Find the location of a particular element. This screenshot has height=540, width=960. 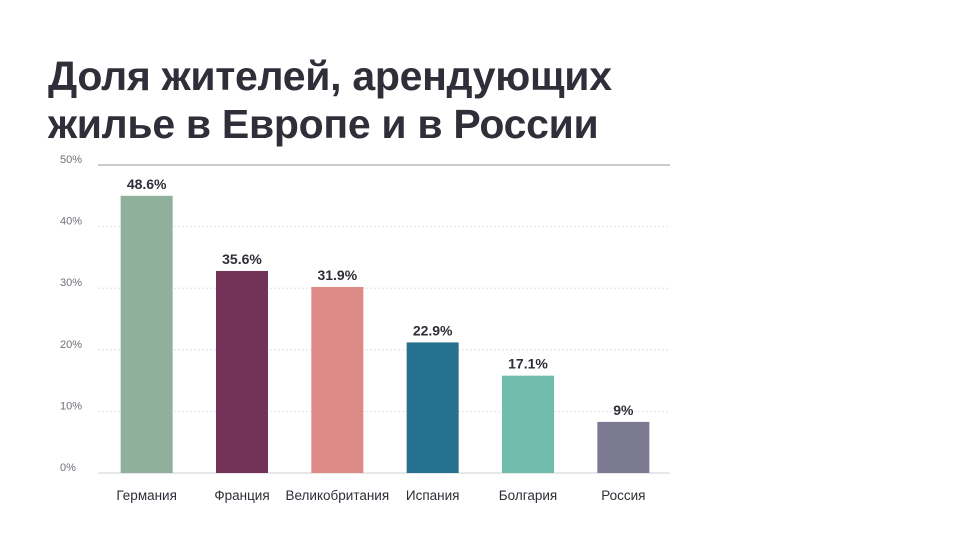

data-label: 9% is located at coordinates (623, 410).